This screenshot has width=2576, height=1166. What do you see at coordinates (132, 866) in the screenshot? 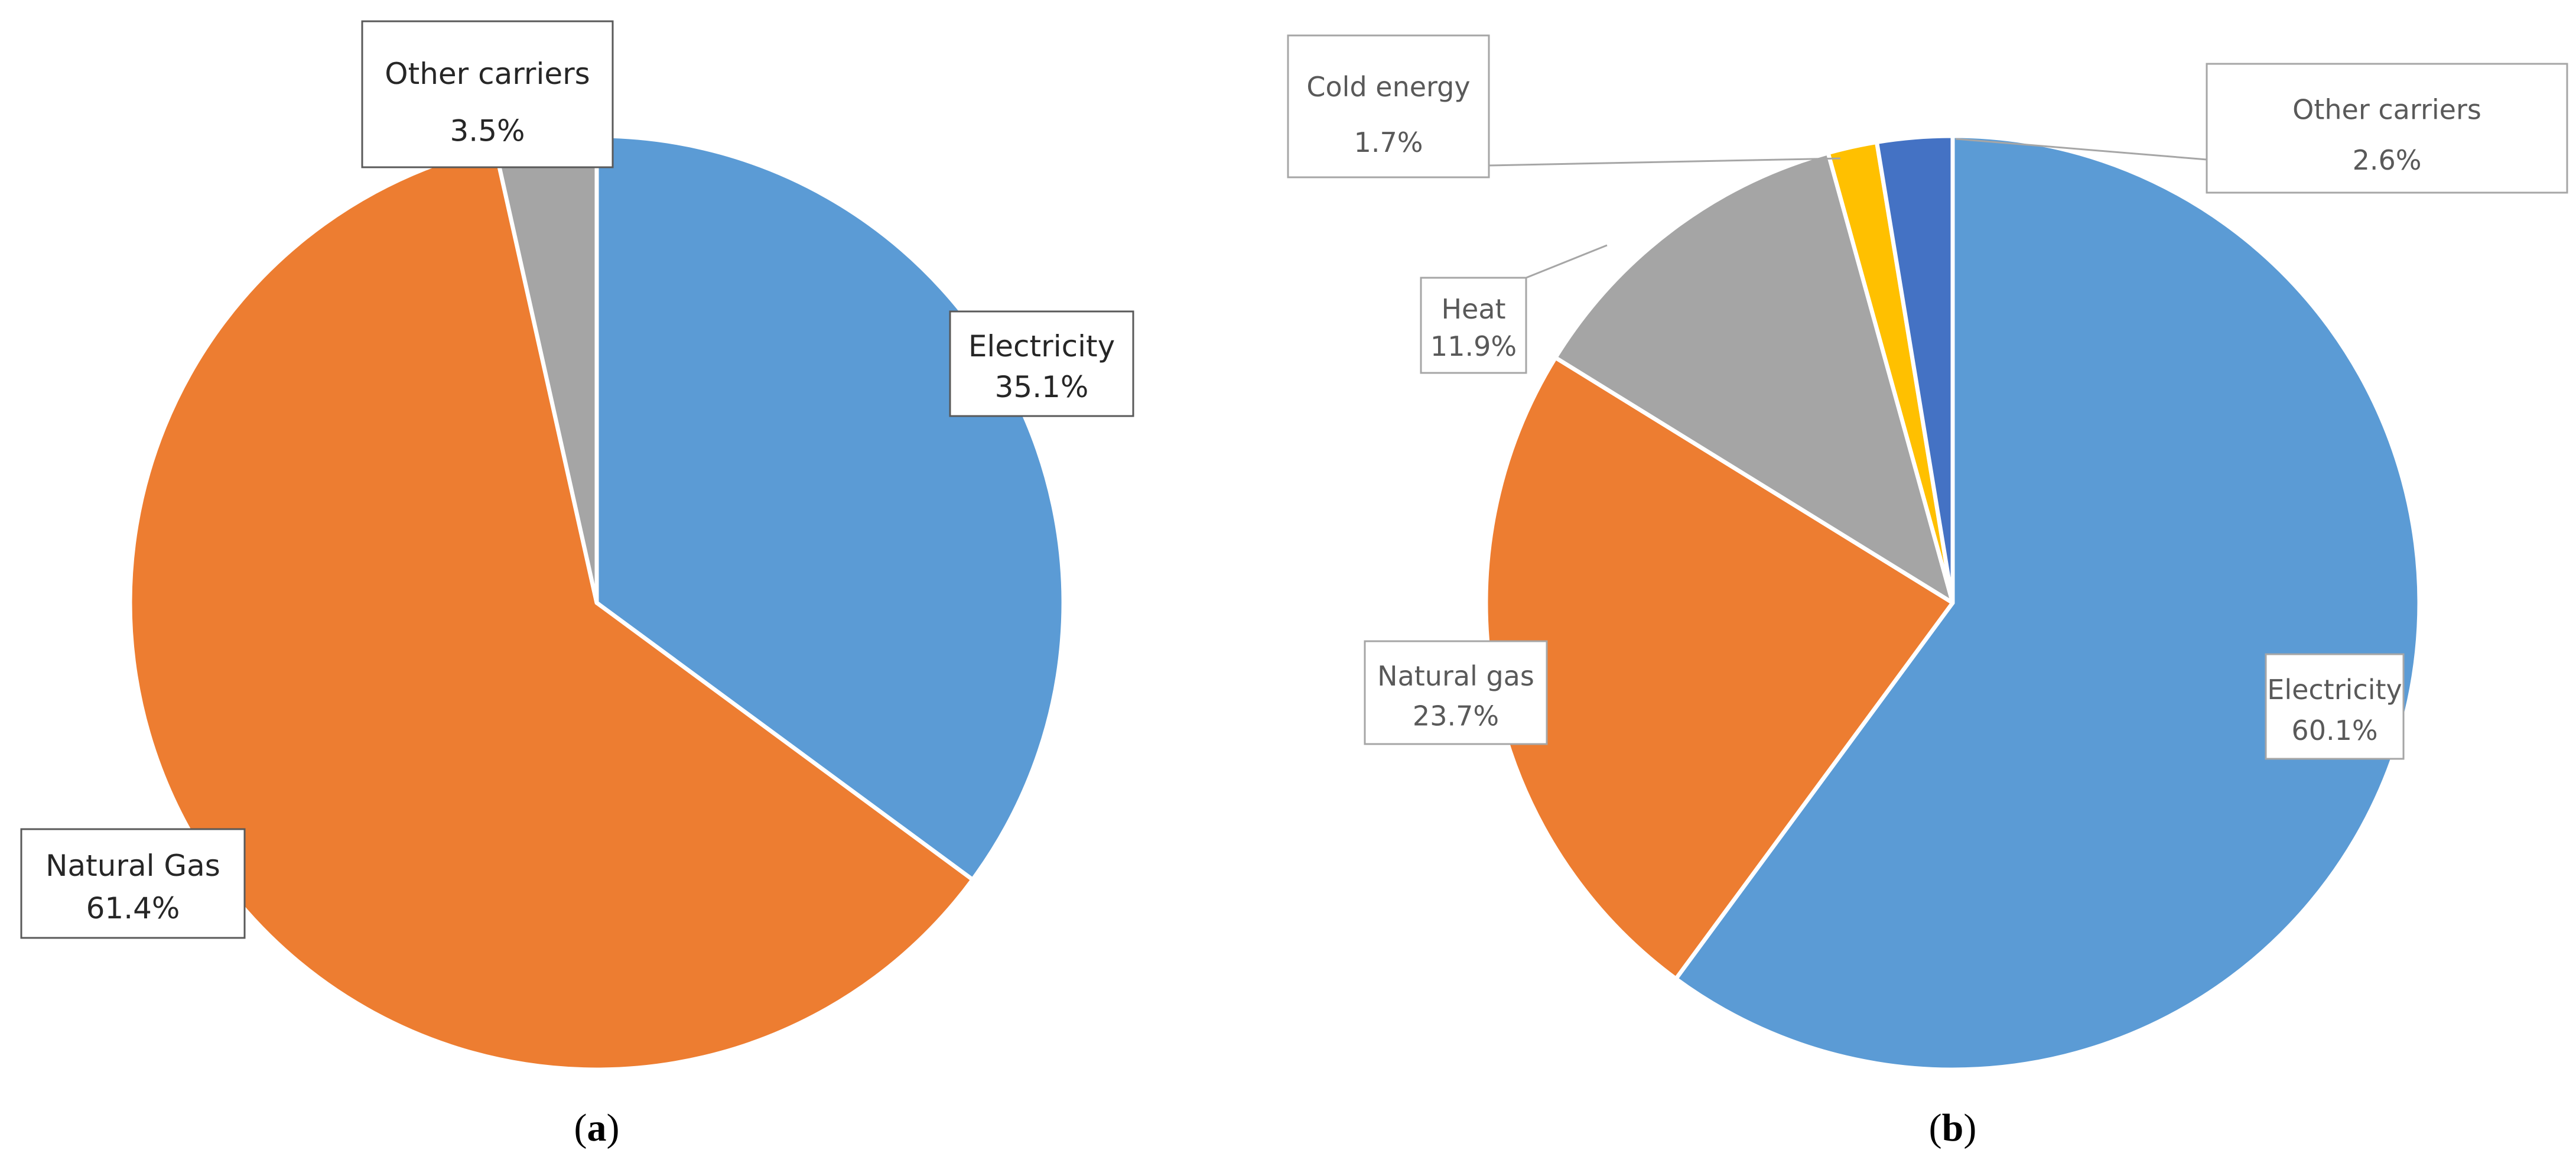
I see `data-label-name-natural-gas: Natural Gas` at bounding box center [132, 866].